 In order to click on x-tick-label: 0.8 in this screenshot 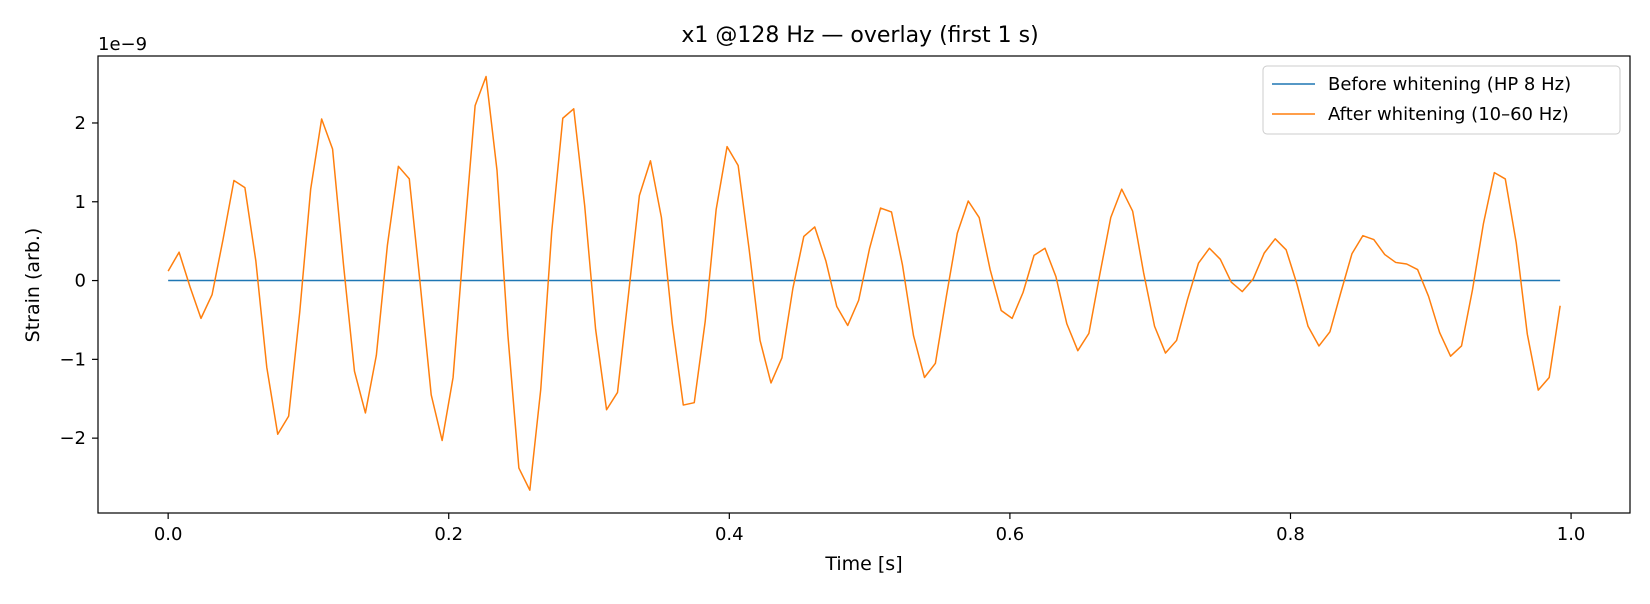, I will do `click(1290, 534)`.